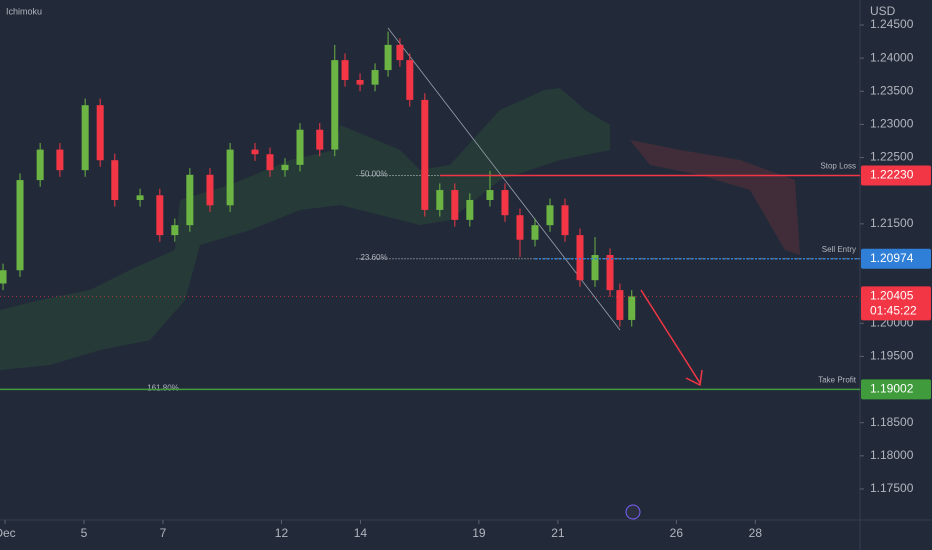 The image size is (932, 550). What do you see at coordinates (756, 533) in the screenshot?
I see `x-tick-label: 28` at bounding box center [756, 533].